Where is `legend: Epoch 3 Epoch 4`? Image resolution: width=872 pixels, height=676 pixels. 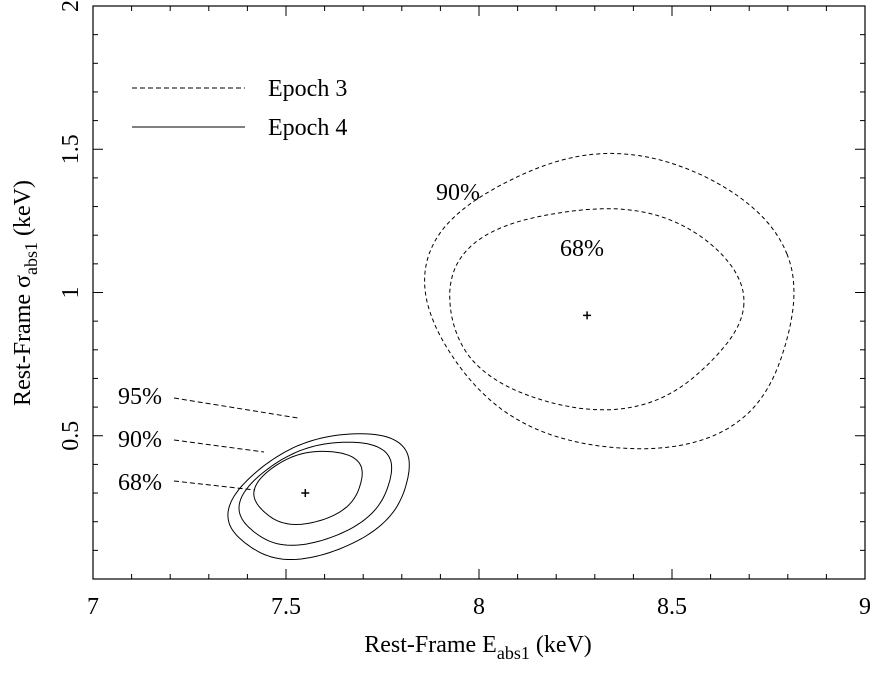
legend: Epoch 3 Epoch 4 is located at coordinates (239, 108).